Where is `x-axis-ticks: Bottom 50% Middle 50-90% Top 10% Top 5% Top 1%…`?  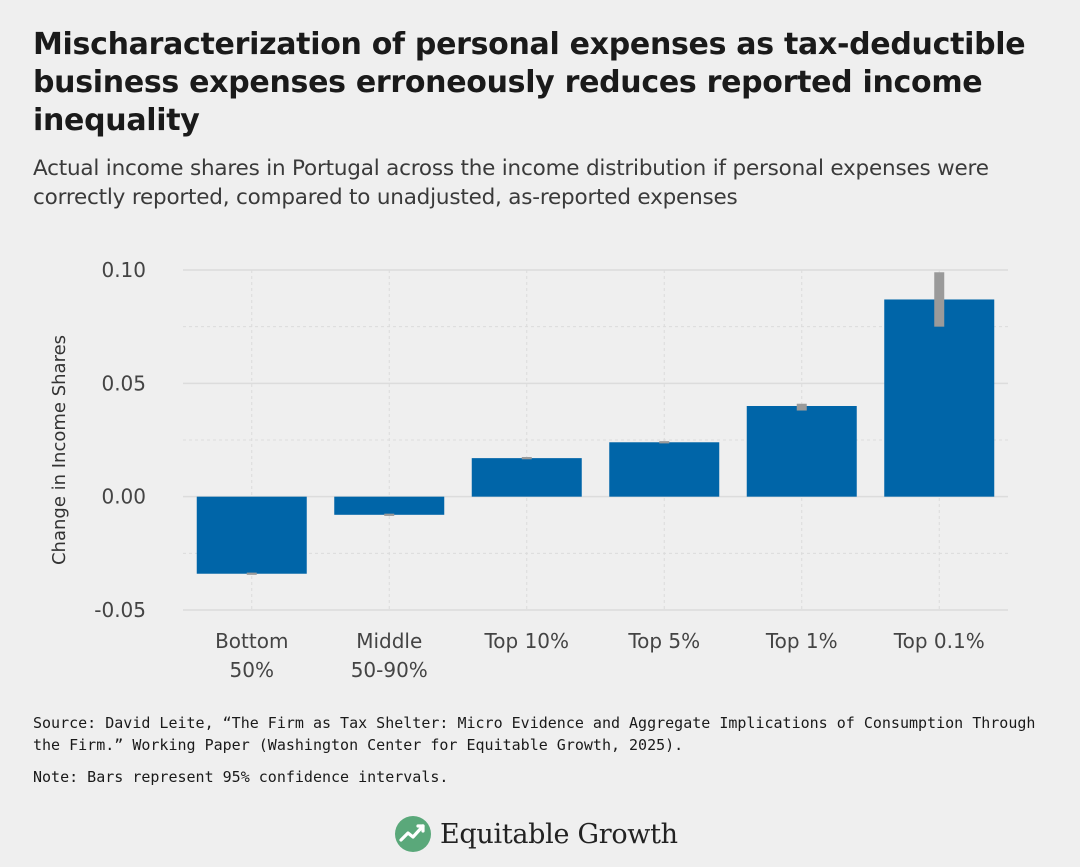 x-axis-ticks: Bottom 50% Middle 50-90% Top 10% Top 5% Top 1%… is located at coordinates (600, 655).